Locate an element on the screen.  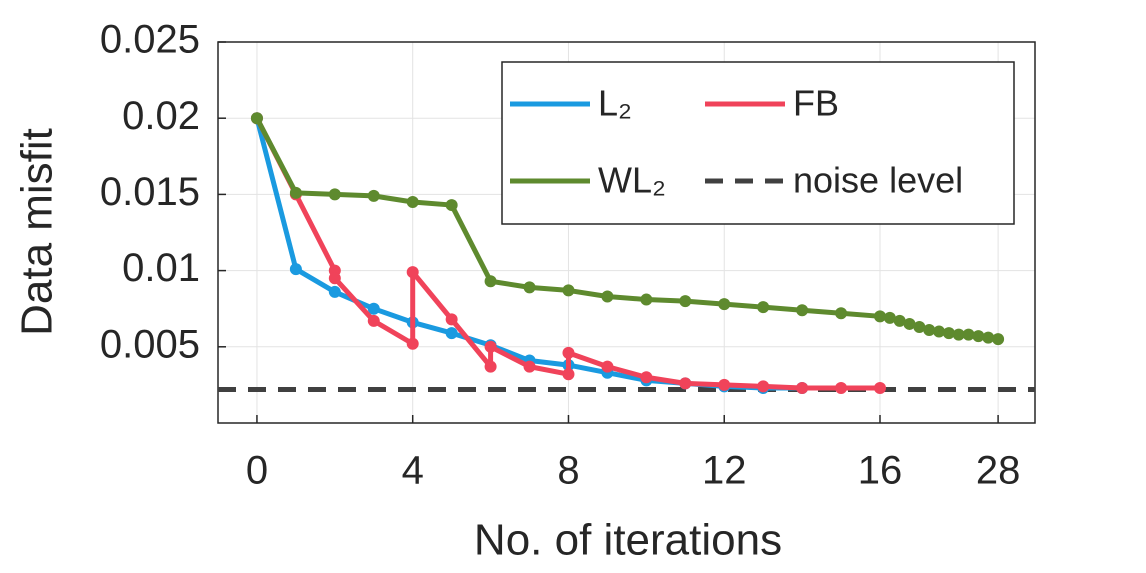
legend-box is located at coordinates (758, 143).